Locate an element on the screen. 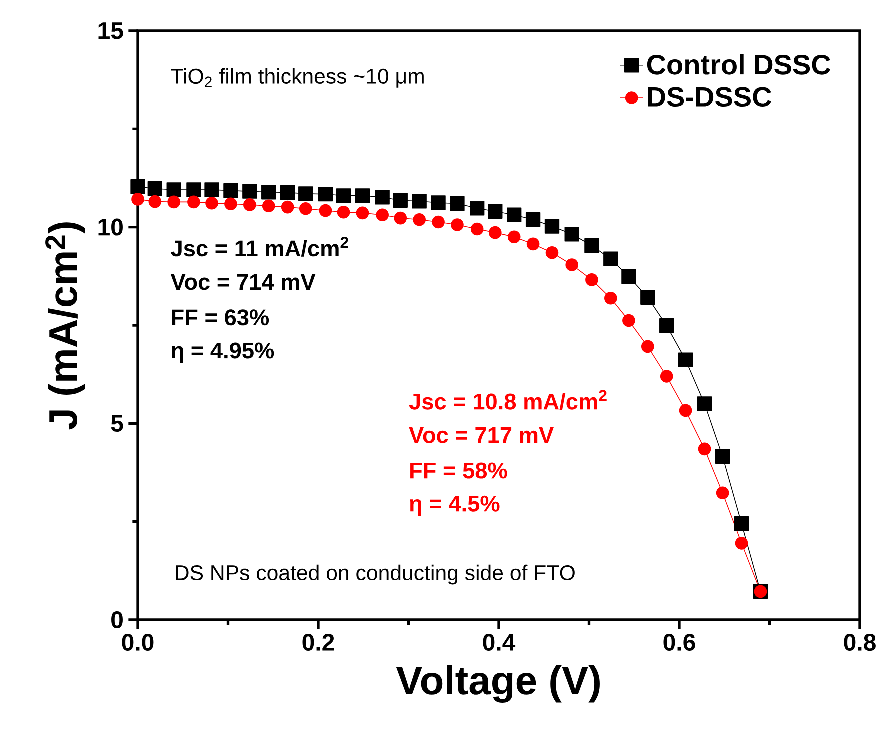 This screenshot has height=741, width=886. annotation: Voc = 717 mV is located at coordinates (481, 436).